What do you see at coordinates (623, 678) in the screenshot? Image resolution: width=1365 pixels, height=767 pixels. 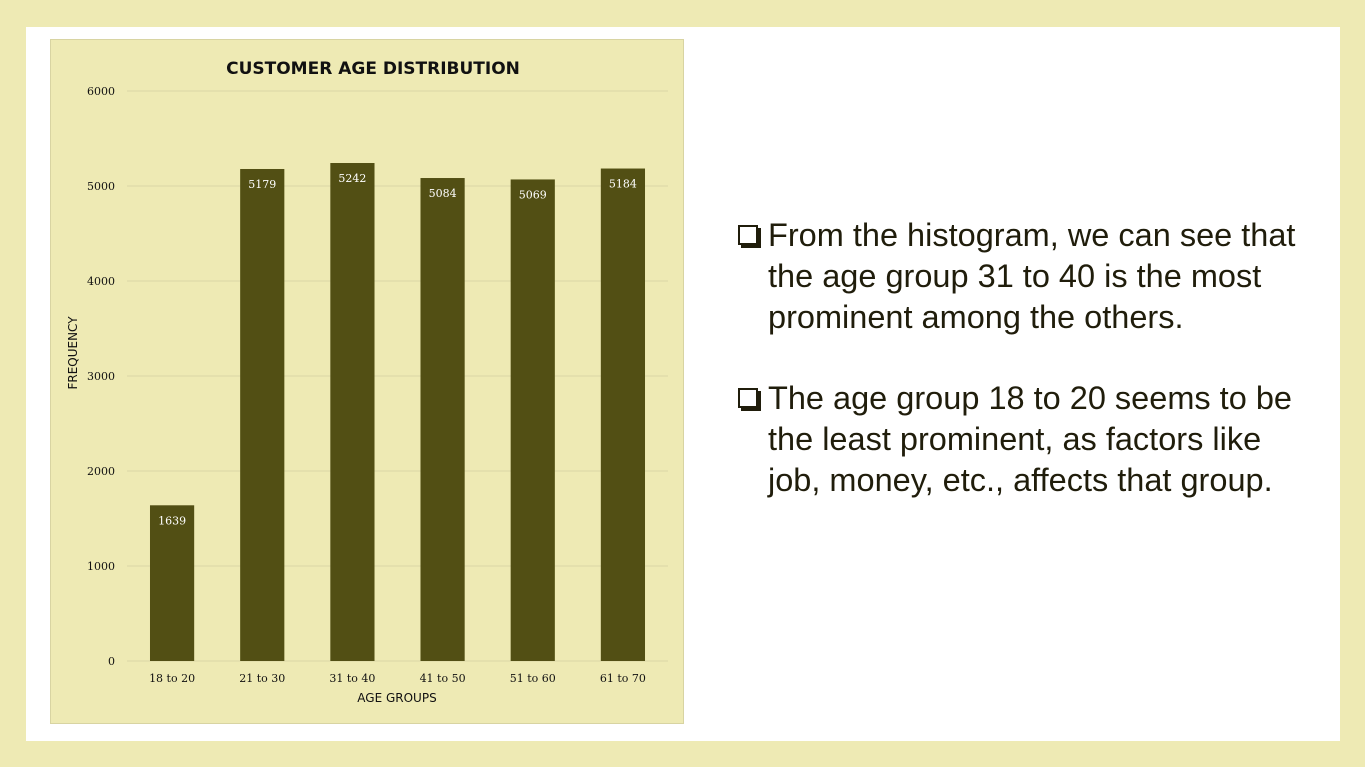 I see `x-tick-label: 61 to 70` at bounding box center [623, 678].